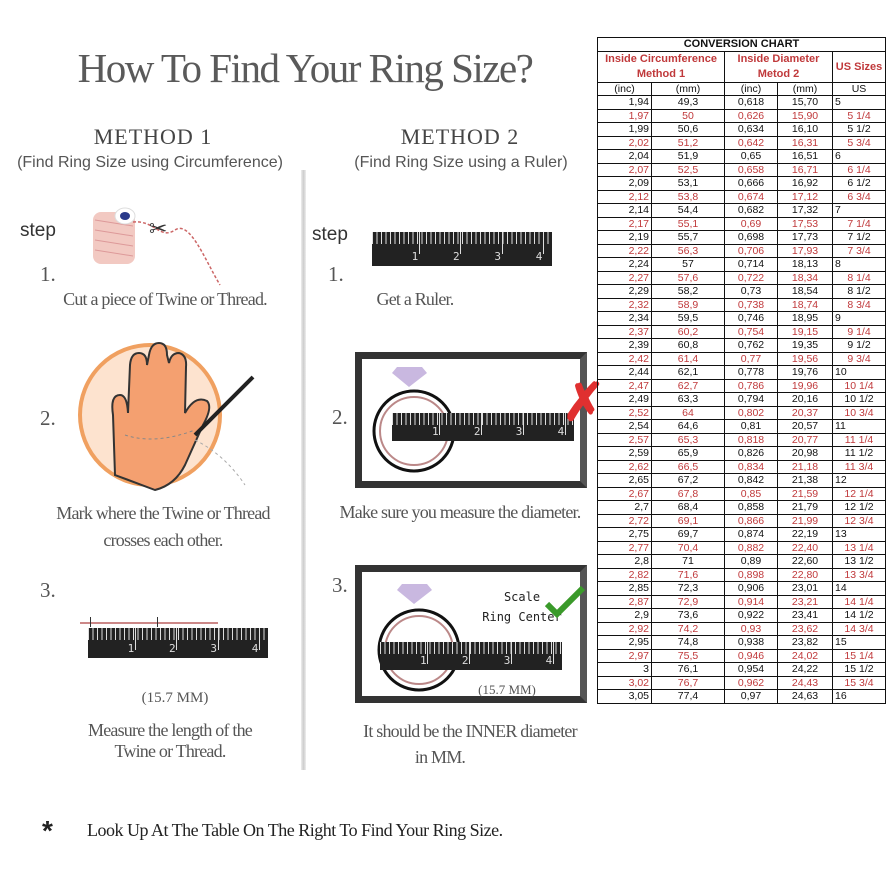 This screenshot has height=895, width=886. What do you see at coordinates (624, 223) in the screenshot?
I see `cell-circ-inch: 2,17` at bounding box center [624, 223].